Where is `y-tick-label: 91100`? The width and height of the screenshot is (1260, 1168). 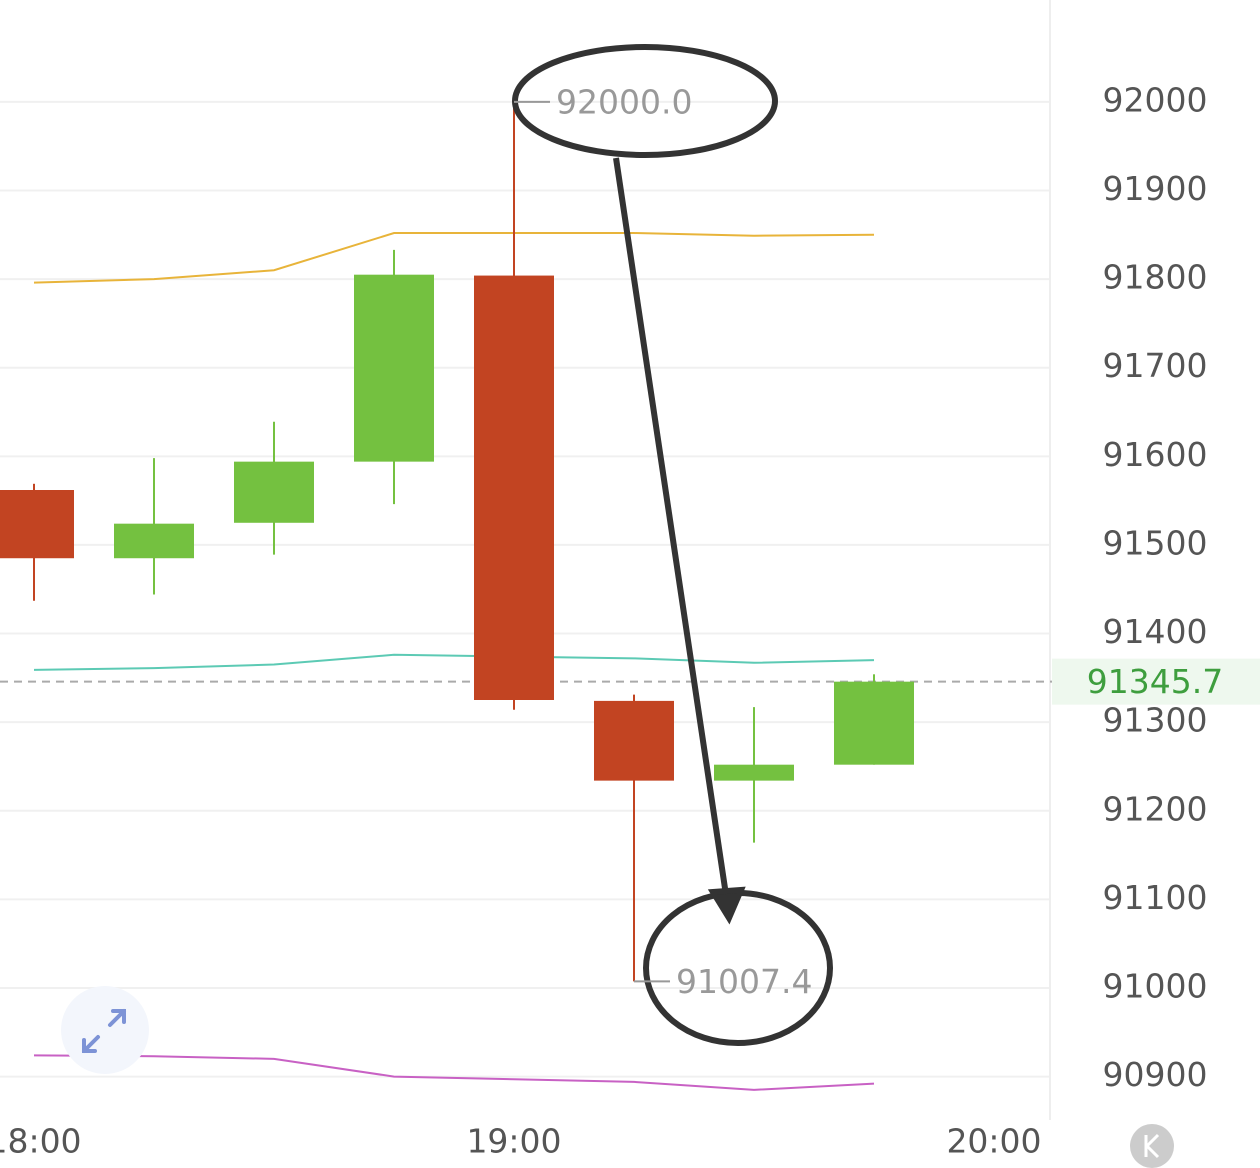
y-tick-label: 91100 is located at coordinates (1155, 897).